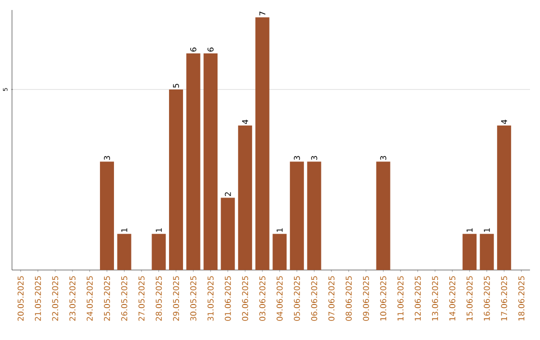  I want to click on x-tick-label: 29.05.2025, so click(176, 298).